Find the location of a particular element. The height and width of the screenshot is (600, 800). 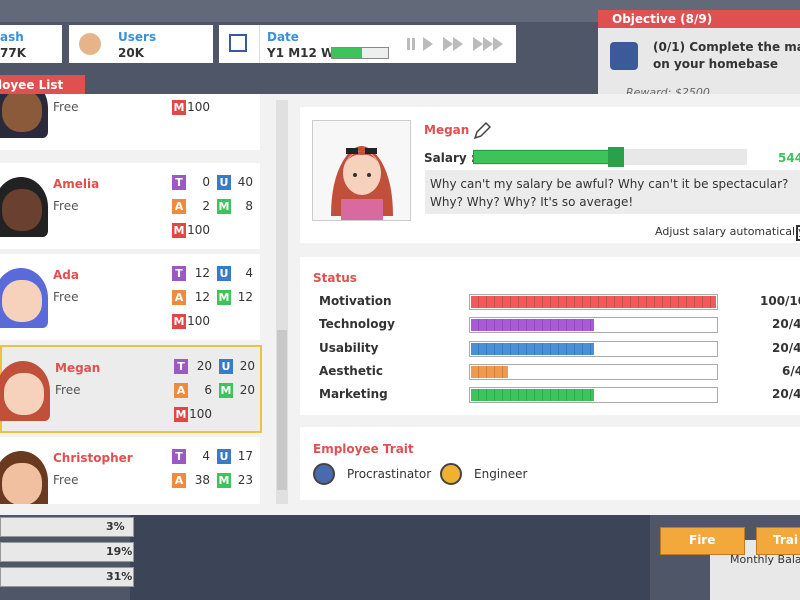

speed-buttons is located at coordinates (468, 44).